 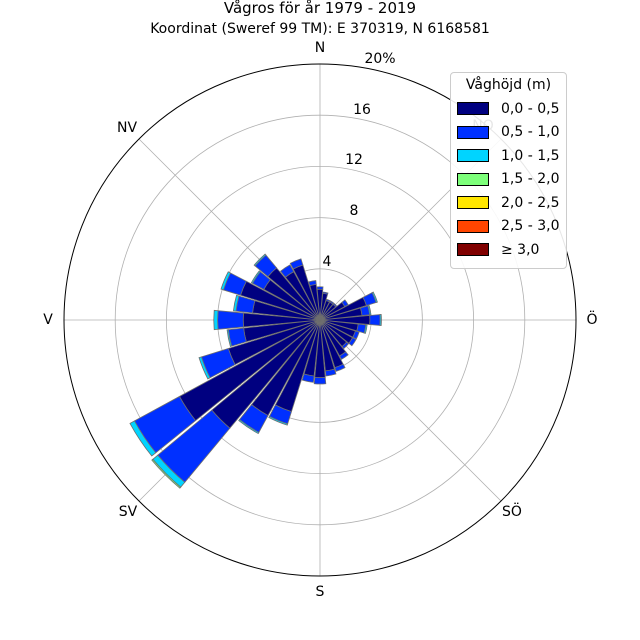 What do you see at coordinates (512, 511) in the screenshot?
I see `direction-label-so: SÖ` at bounding box center [512, 511].